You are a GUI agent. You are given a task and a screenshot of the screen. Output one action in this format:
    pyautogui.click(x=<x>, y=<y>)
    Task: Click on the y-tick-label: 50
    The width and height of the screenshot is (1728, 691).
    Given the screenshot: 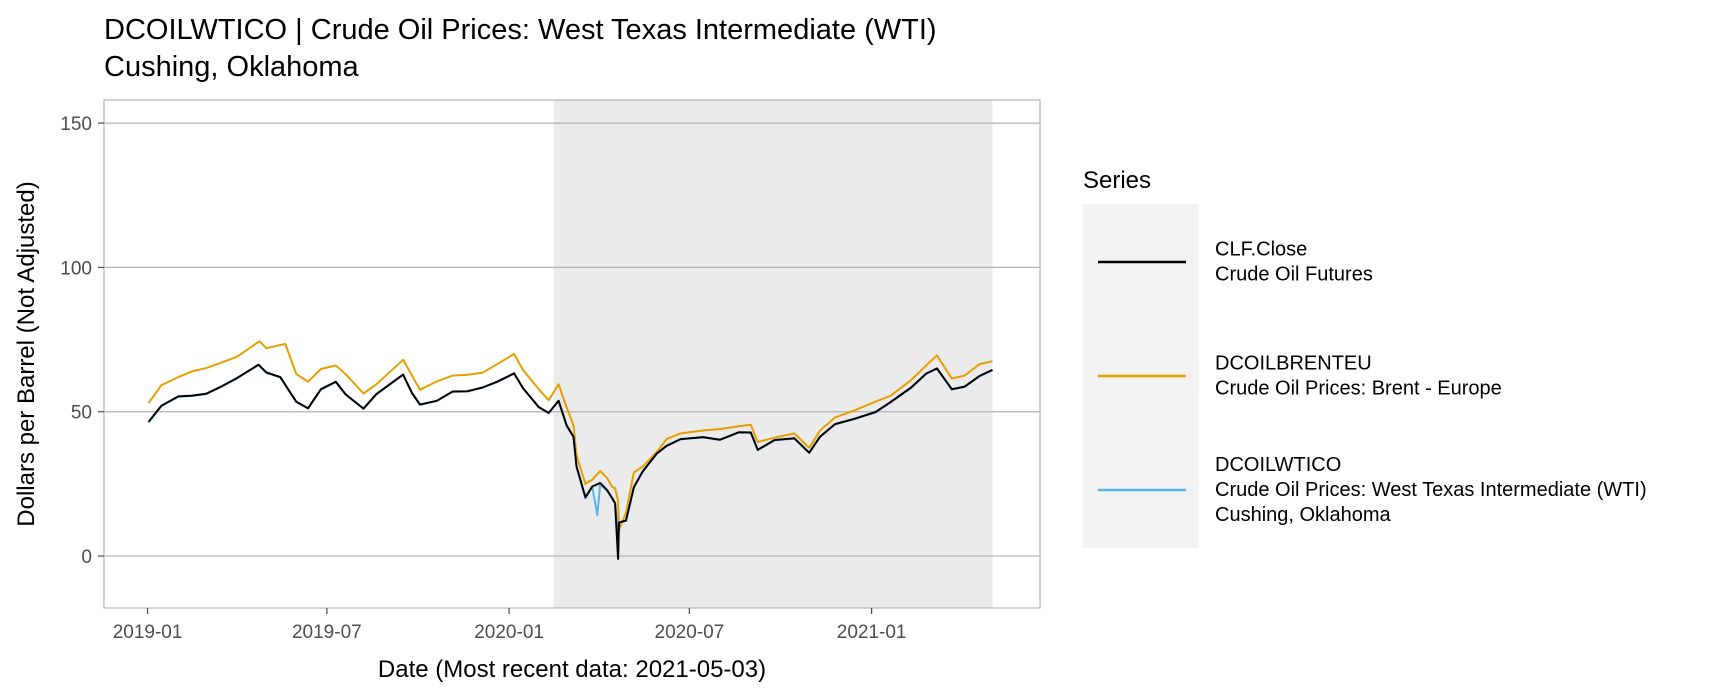 What is the action you would take?
    pyautogui.click(x=81, y=413)
    